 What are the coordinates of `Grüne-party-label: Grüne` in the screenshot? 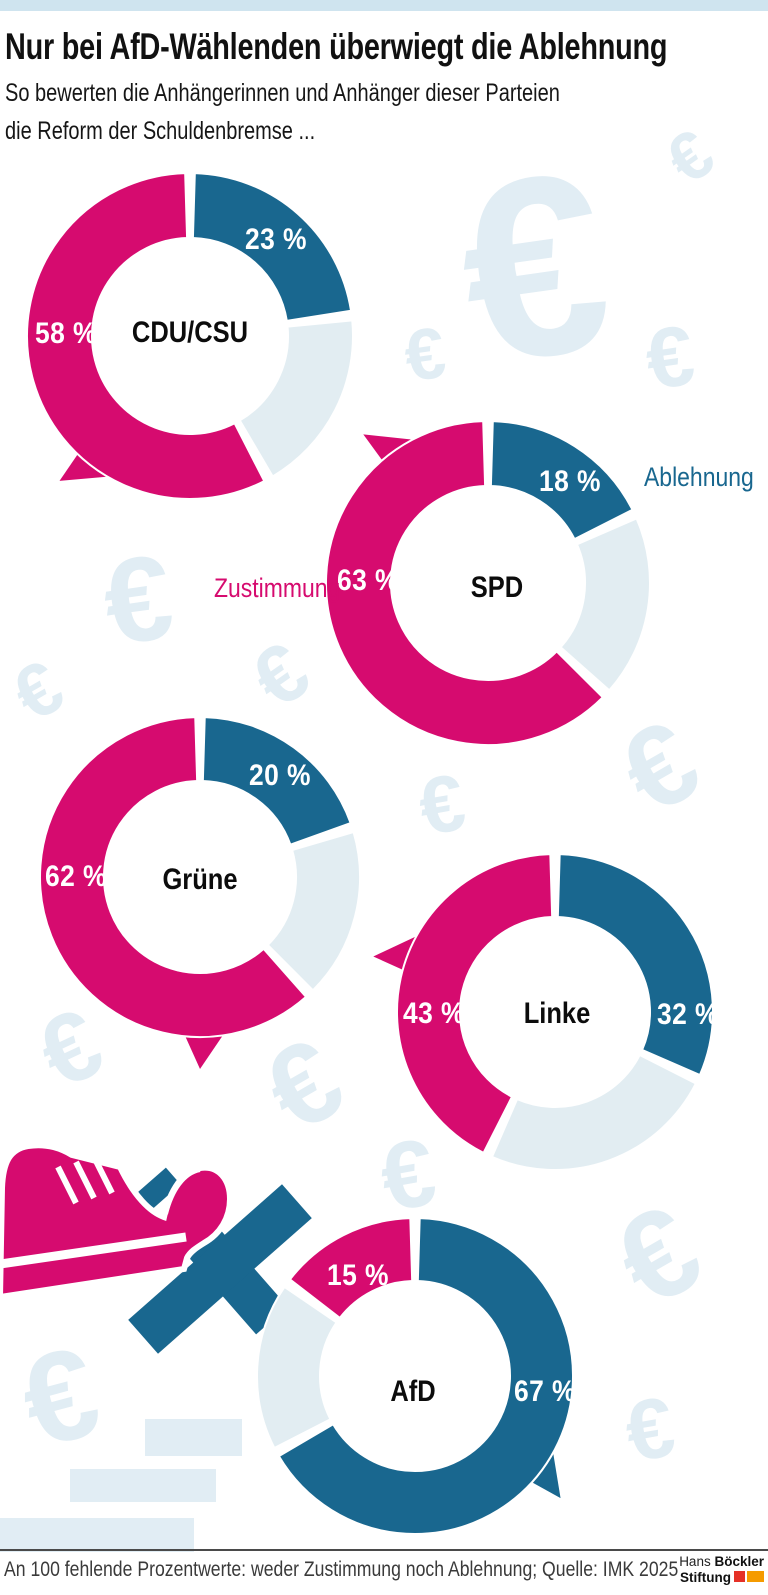 It's located at (200, 879).